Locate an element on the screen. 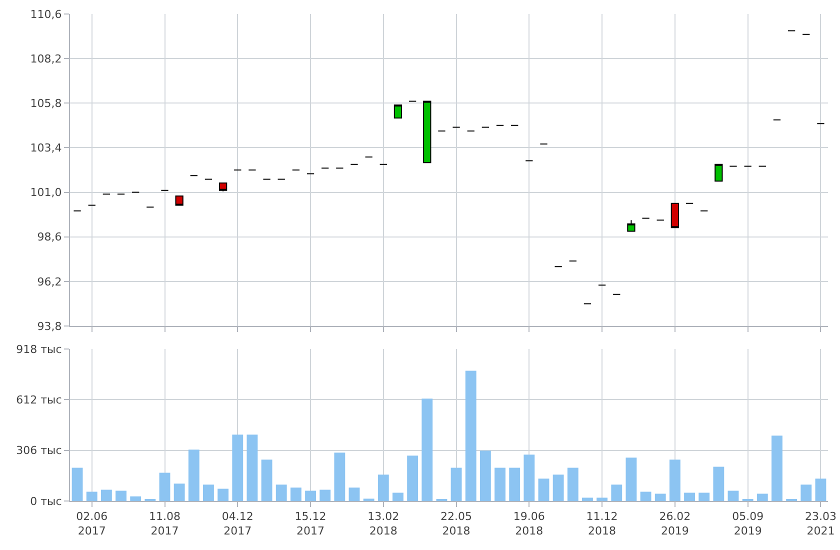  y-tick-label: 101,0 is located at coordinates (46, 193).